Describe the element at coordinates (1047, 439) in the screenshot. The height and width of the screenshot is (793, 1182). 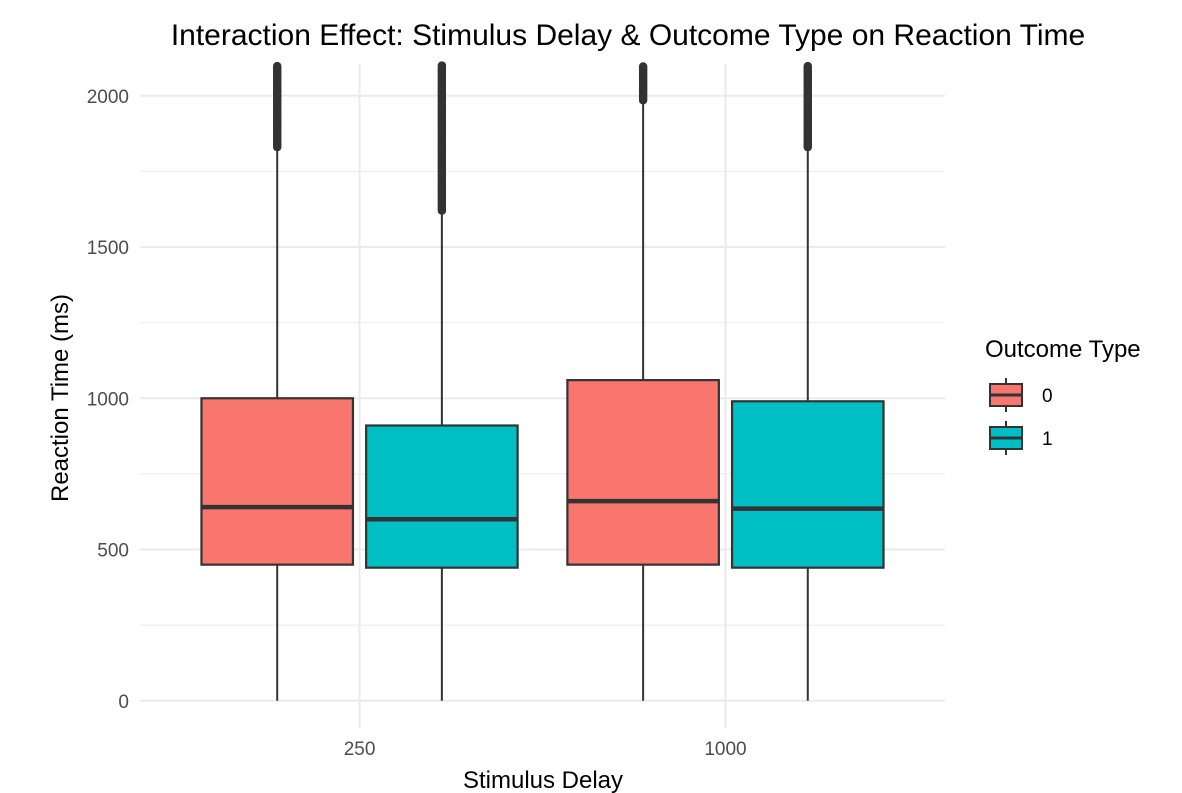
I see `legend-label: 1` at that location.